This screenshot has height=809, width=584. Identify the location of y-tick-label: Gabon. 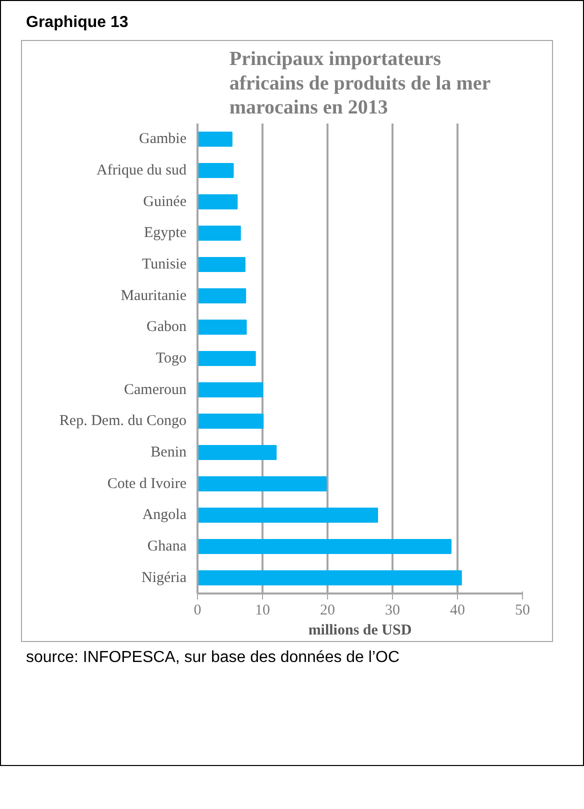
(166, 327).